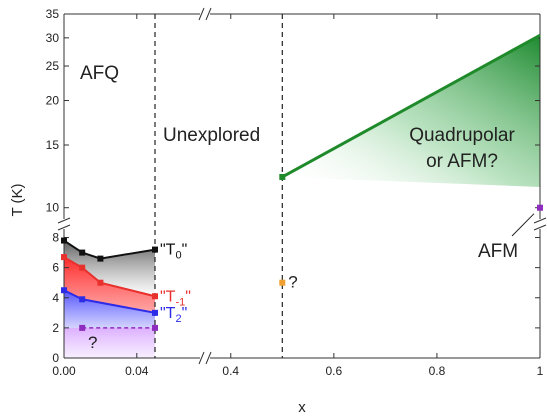 Image resolution: width=547 pixels, height=418 pixels. What do you see at coordinates (540, 227) in the screenshot?
I see `y-break-right-slash-b` at bounding box center [540, 227].